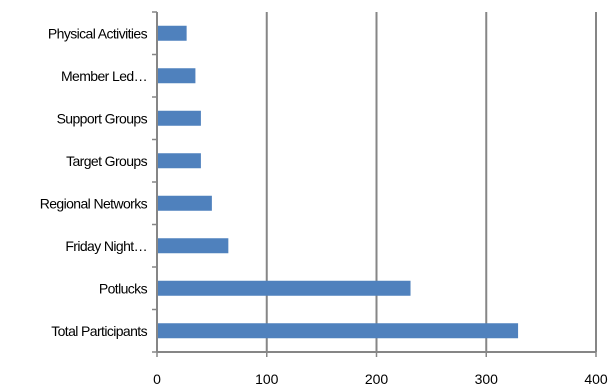 The height and width of the screenshot is (391, 612). I want to click on category-label-6: Potlucks, so click(123, 288).